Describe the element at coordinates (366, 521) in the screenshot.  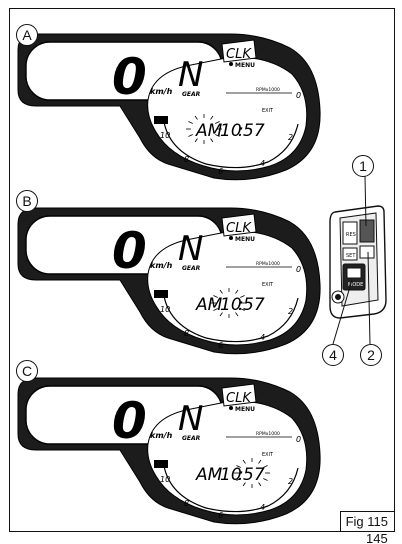
I see `figure-caption: Fig 115` at that location.